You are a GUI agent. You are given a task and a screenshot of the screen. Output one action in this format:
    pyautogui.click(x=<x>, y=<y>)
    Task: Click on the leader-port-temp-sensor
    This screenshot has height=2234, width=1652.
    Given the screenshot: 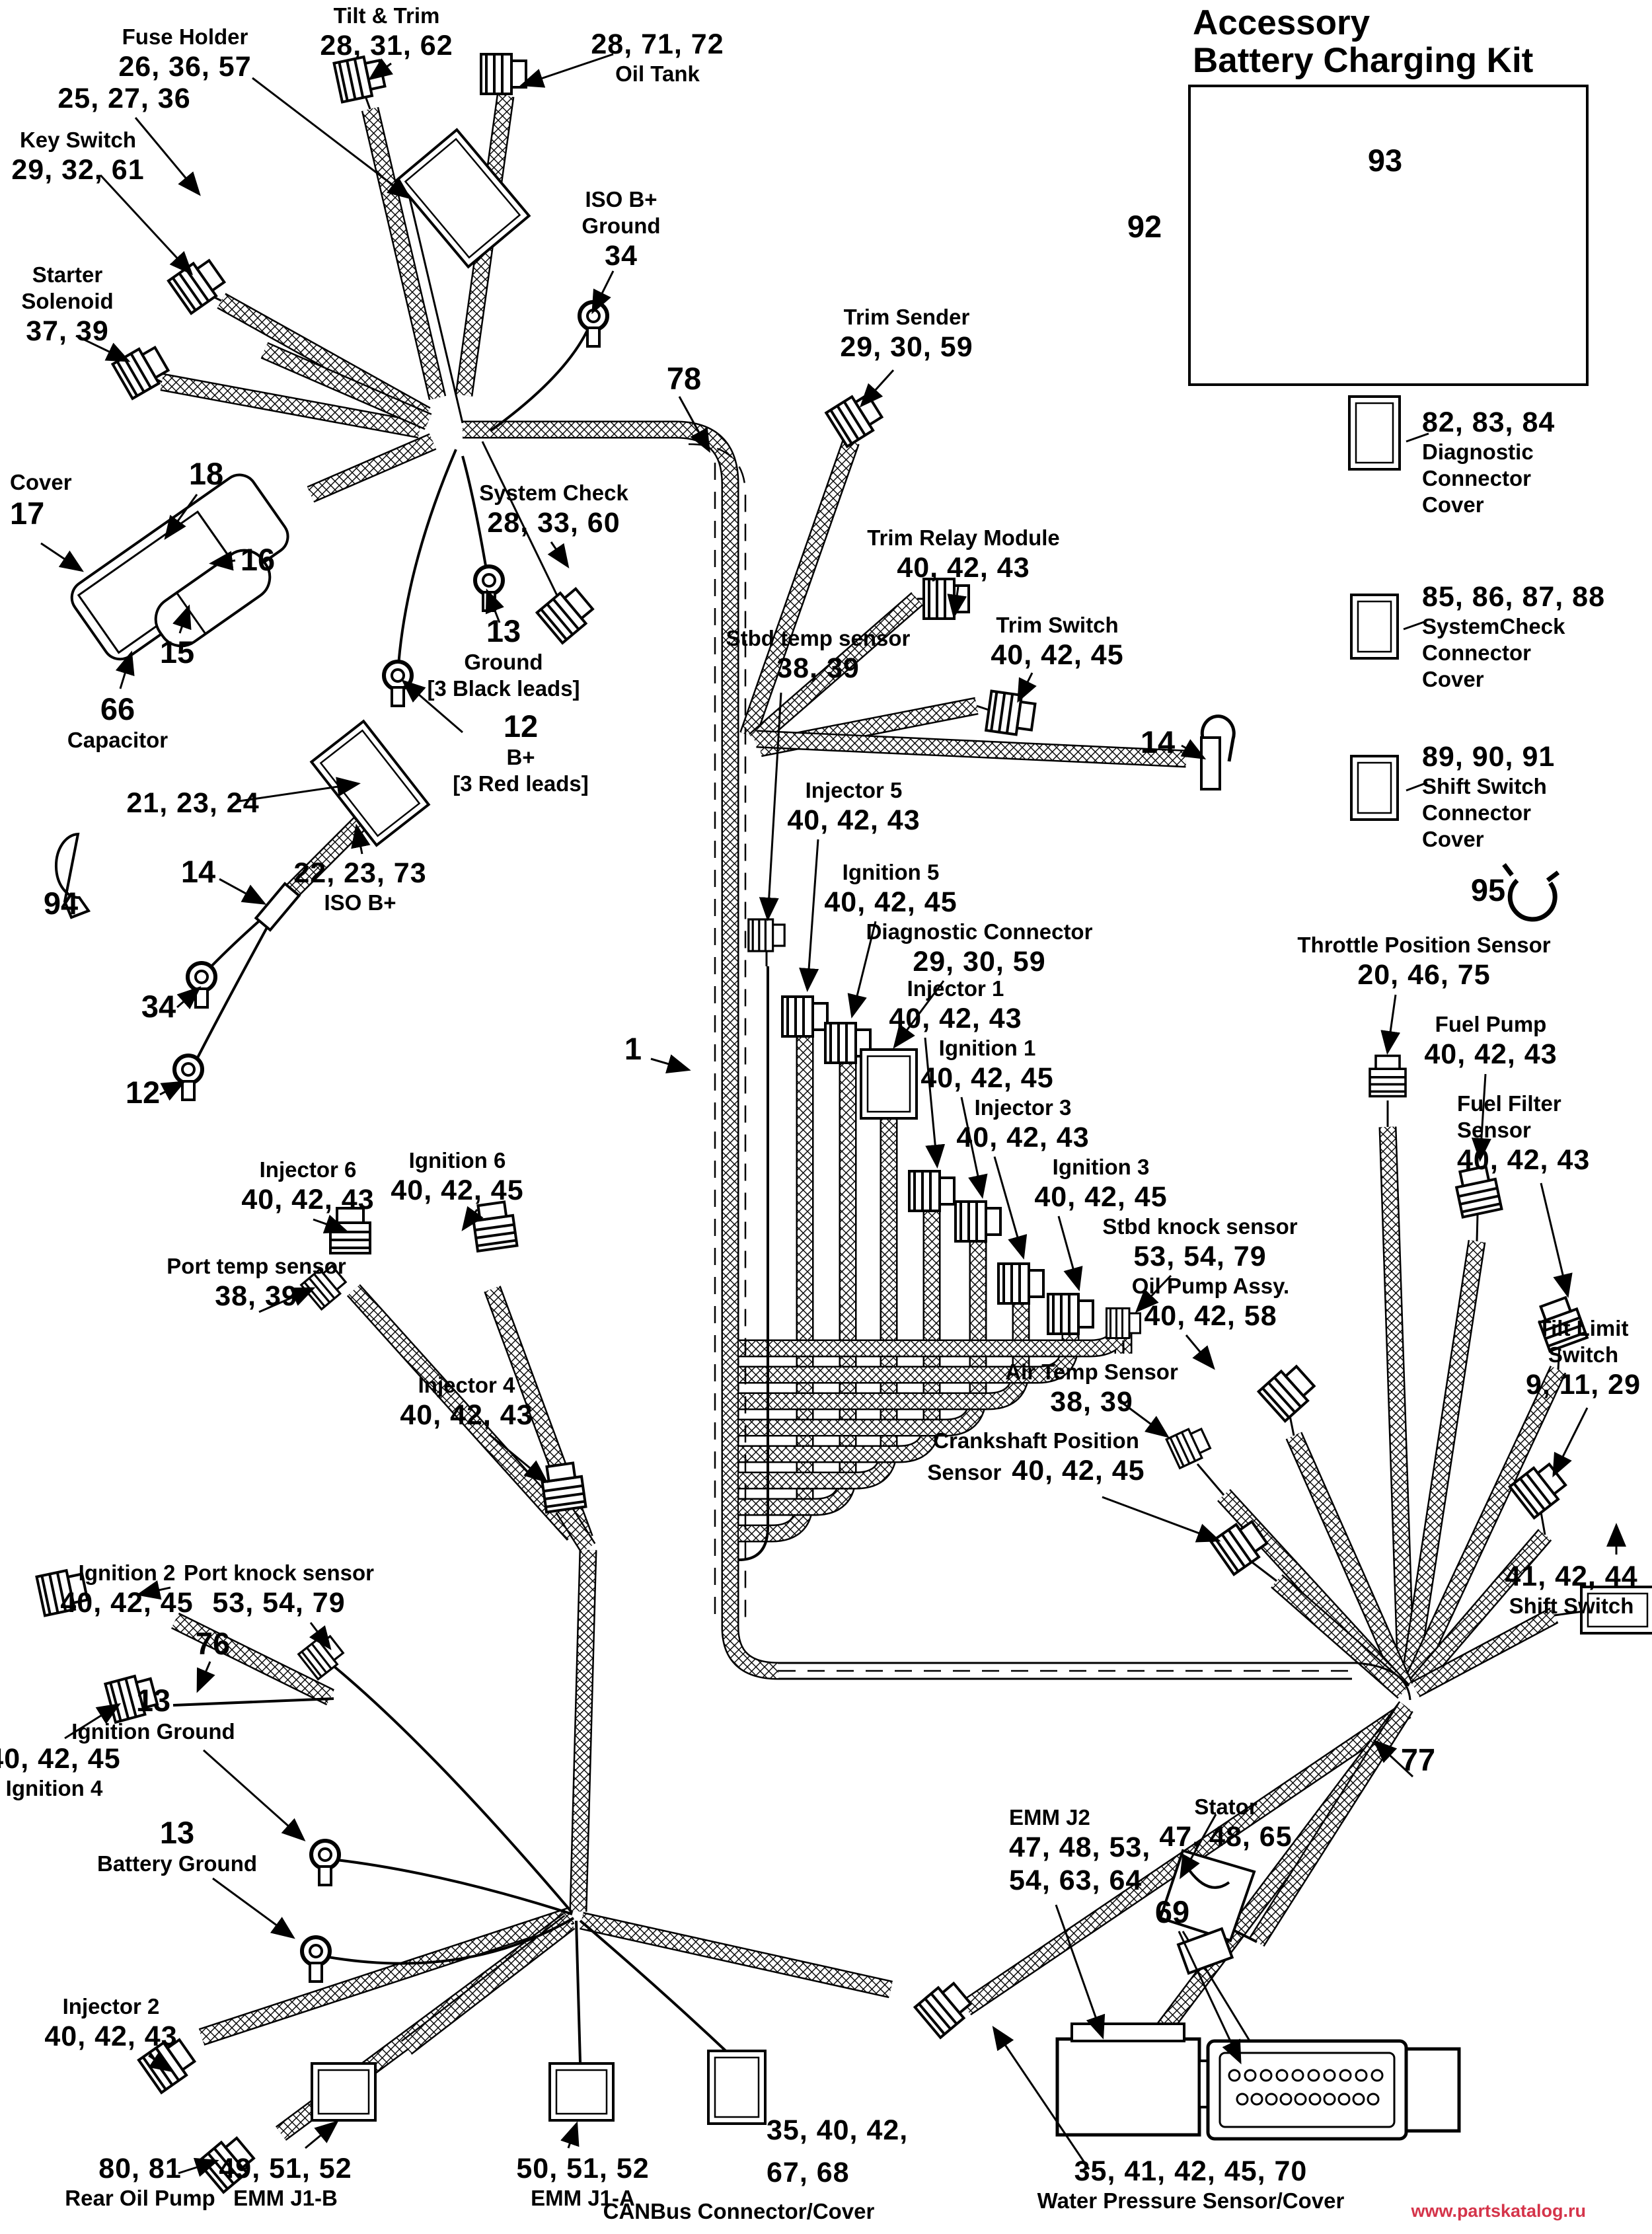 What is the action you would take?
    pyautogui.click(x=287, y=1300)
    